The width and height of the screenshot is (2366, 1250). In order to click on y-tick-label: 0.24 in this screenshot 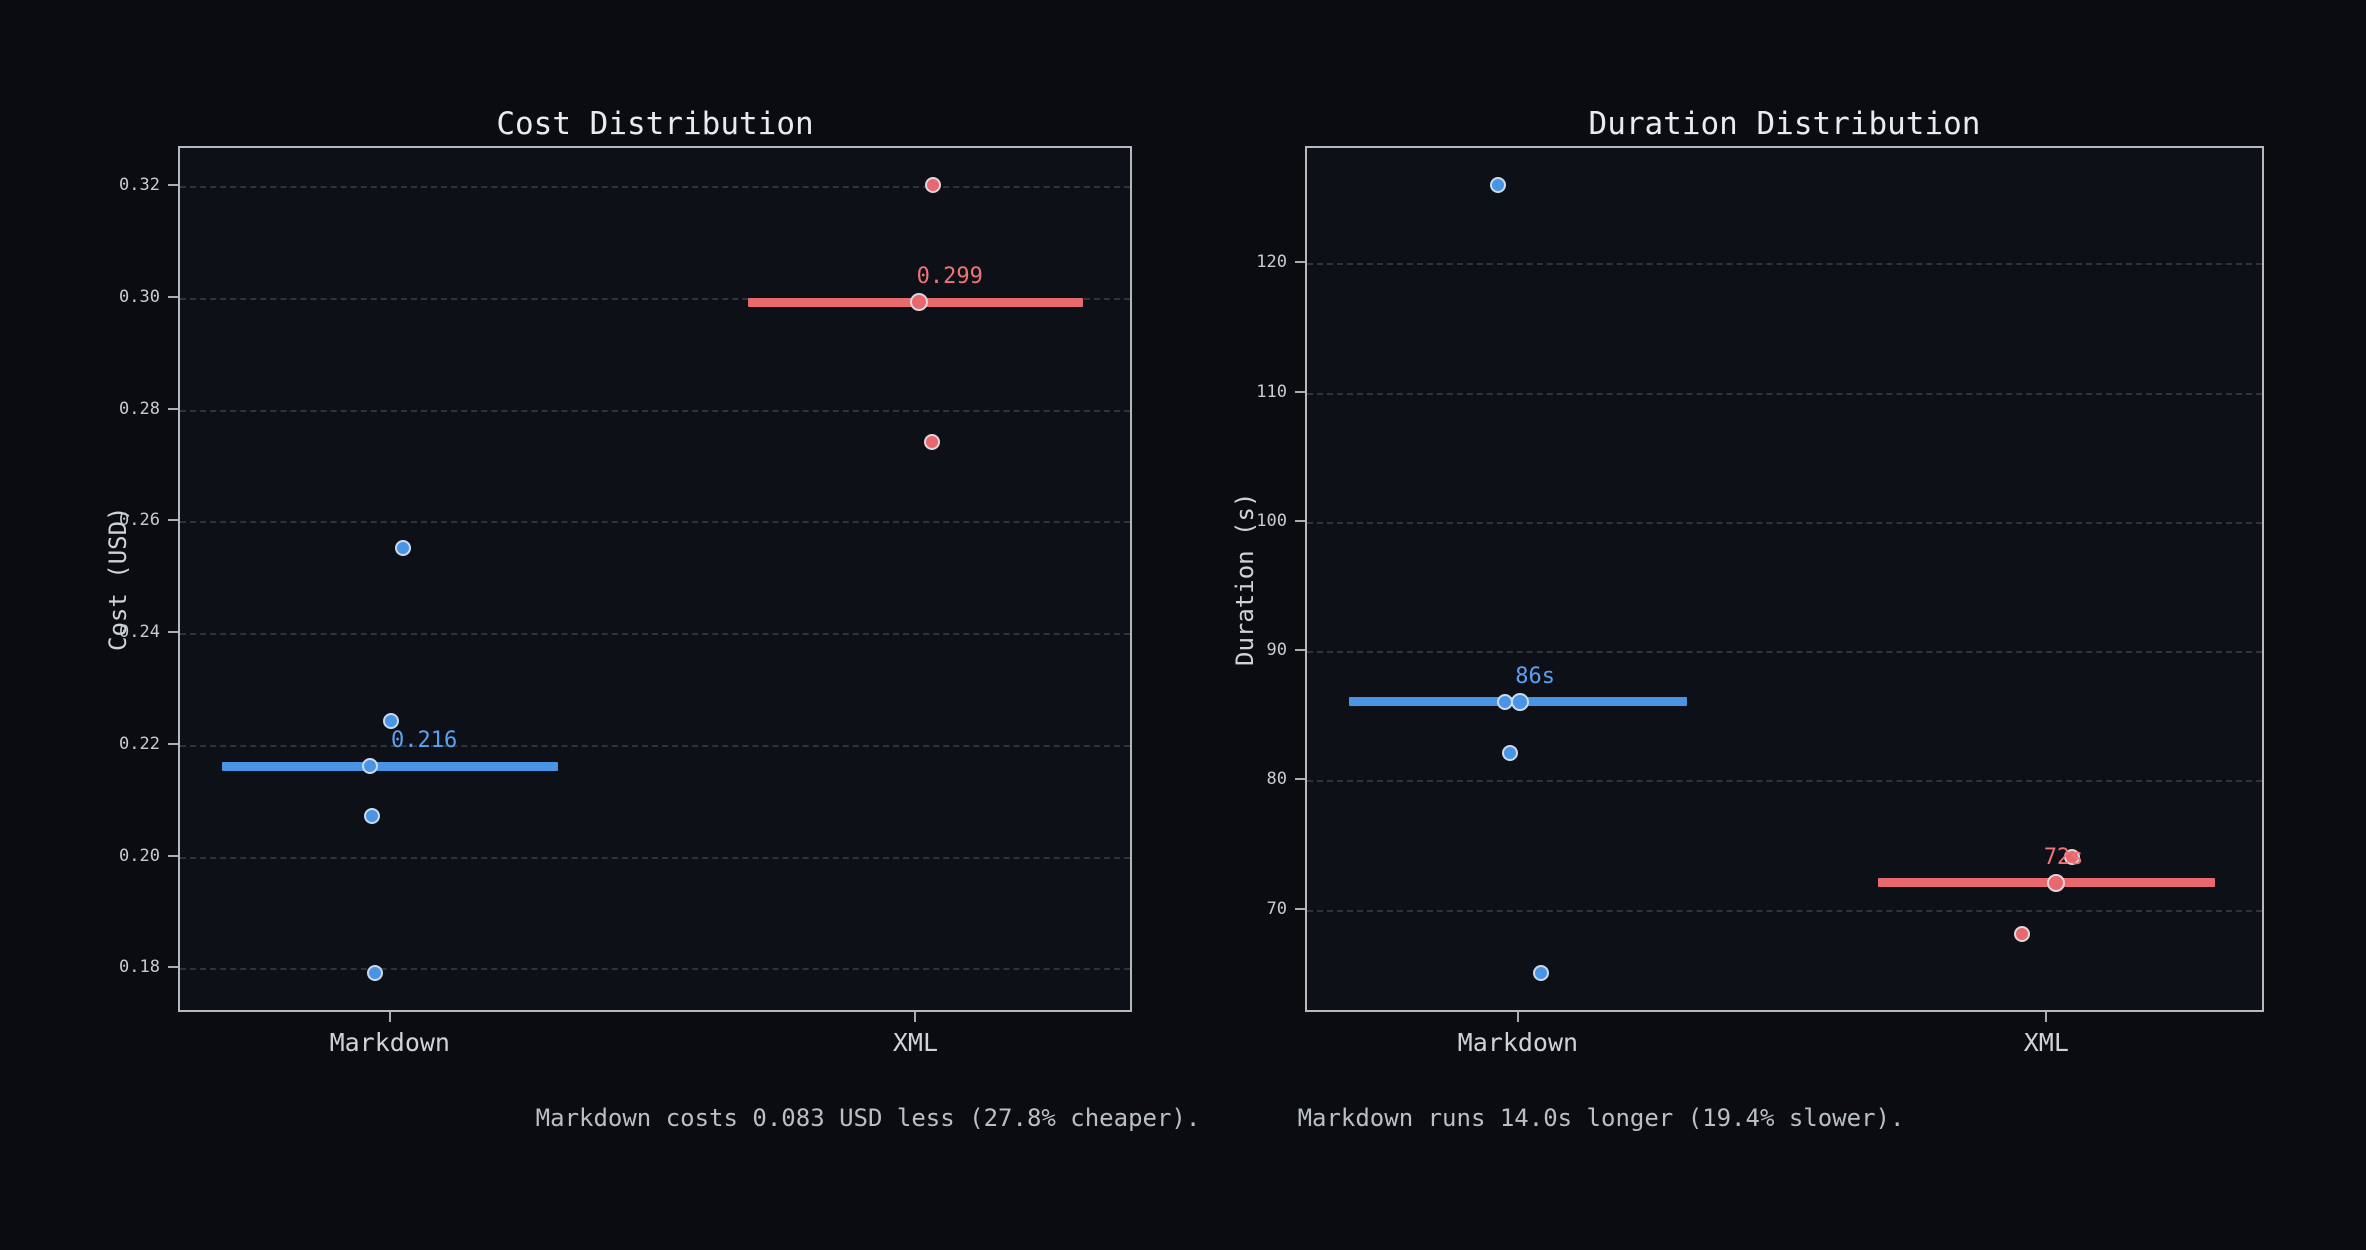, I will do `click(139, 632)`.